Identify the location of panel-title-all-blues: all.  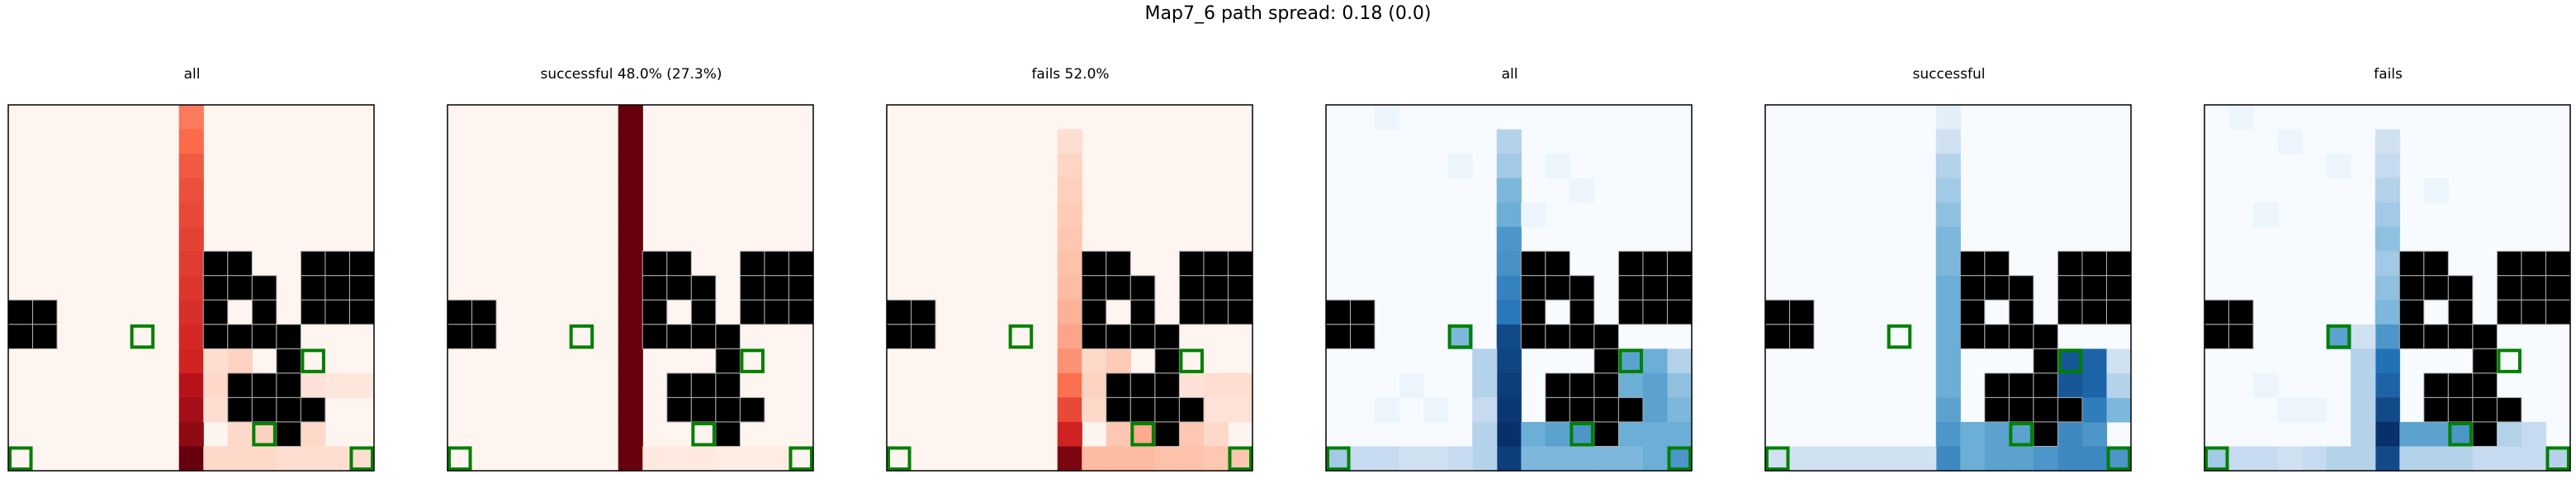
(1509, 75).